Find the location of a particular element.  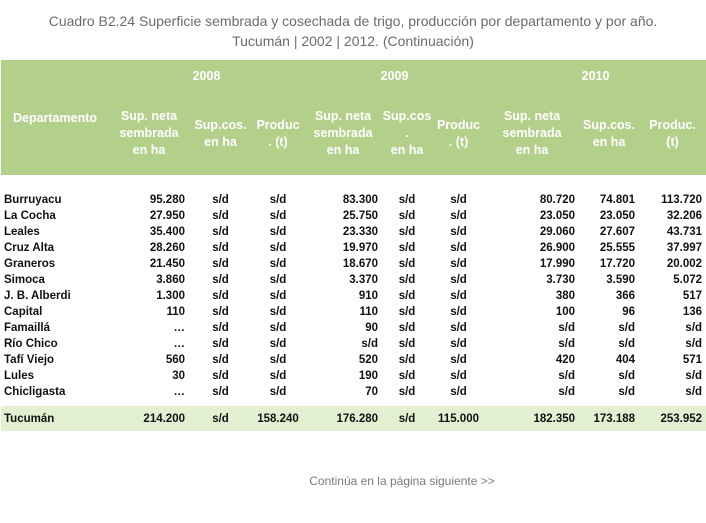

department-name: Capital is located at coordinates (23, 312).